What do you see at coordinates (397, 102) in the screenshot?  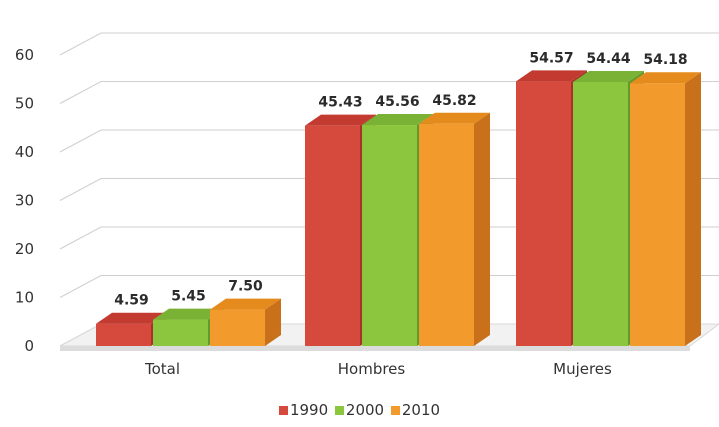 I see `data-label: 45.56` at bounding box center [397, 102].